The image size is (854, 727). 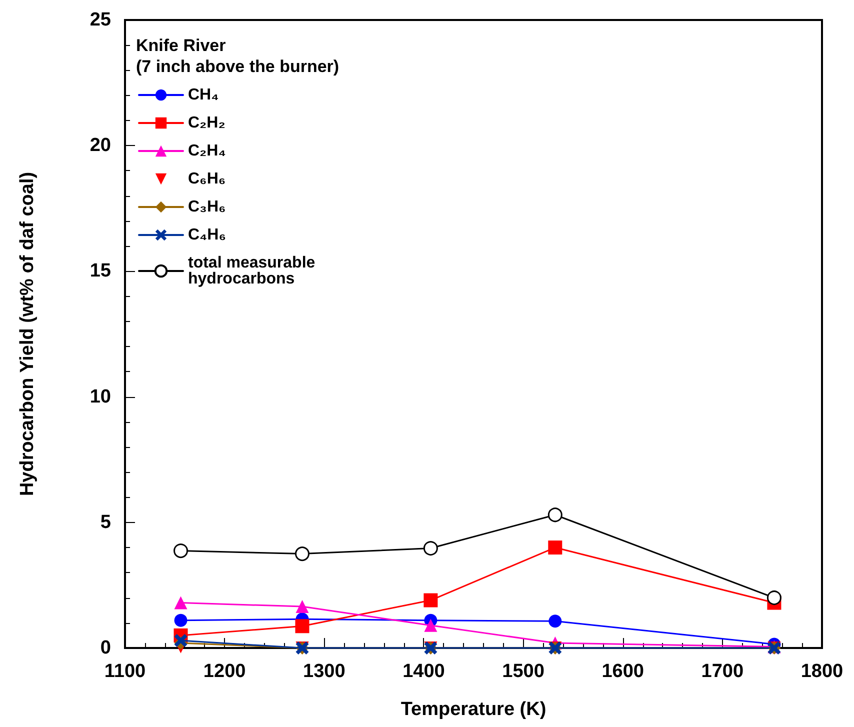 I want to click on legend-title: Knife River (7 inch above the burner), so click(x=238, y=56).